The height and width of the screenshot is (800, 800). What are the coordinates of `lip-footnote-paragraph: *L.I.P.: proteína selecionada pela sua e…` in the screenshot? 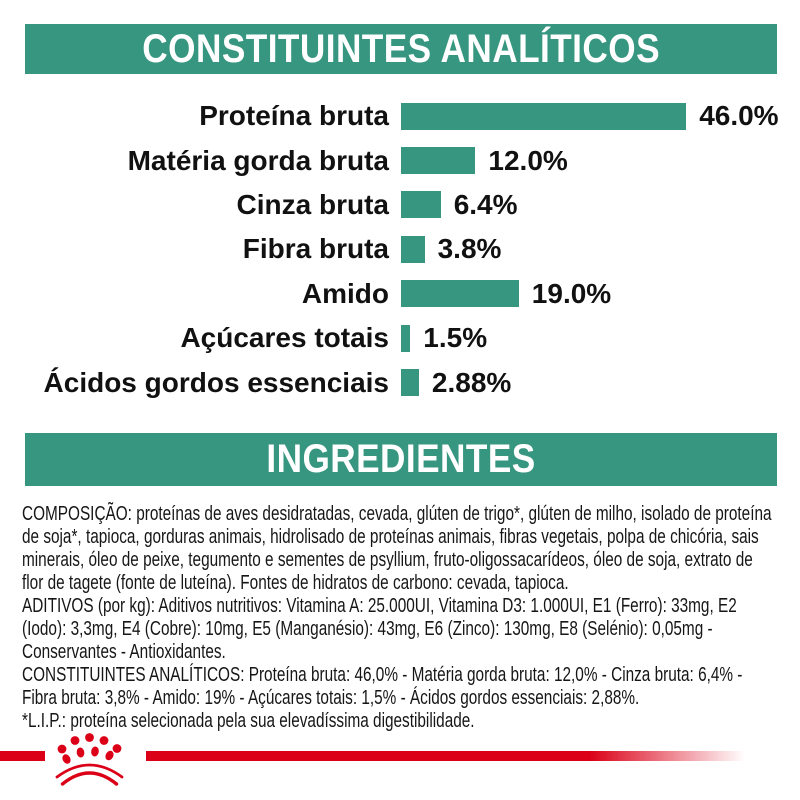 It's located at (248, 721).